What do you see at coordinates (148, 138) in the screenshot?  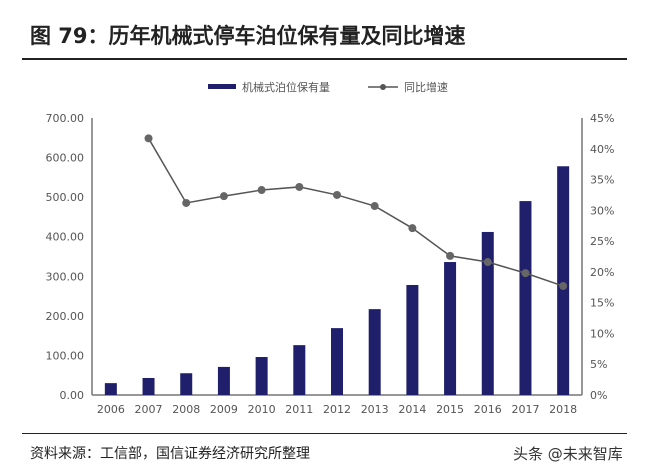 I see `growth-point-2007` at bounding box center [148, 138].